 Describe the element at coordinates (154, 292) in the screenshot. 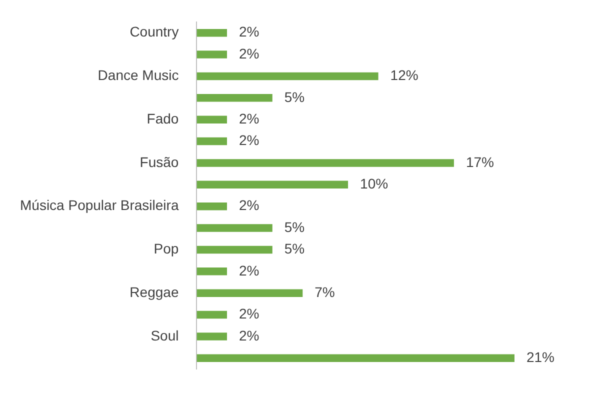

I see `y-tick-label: Reggae` at that location.